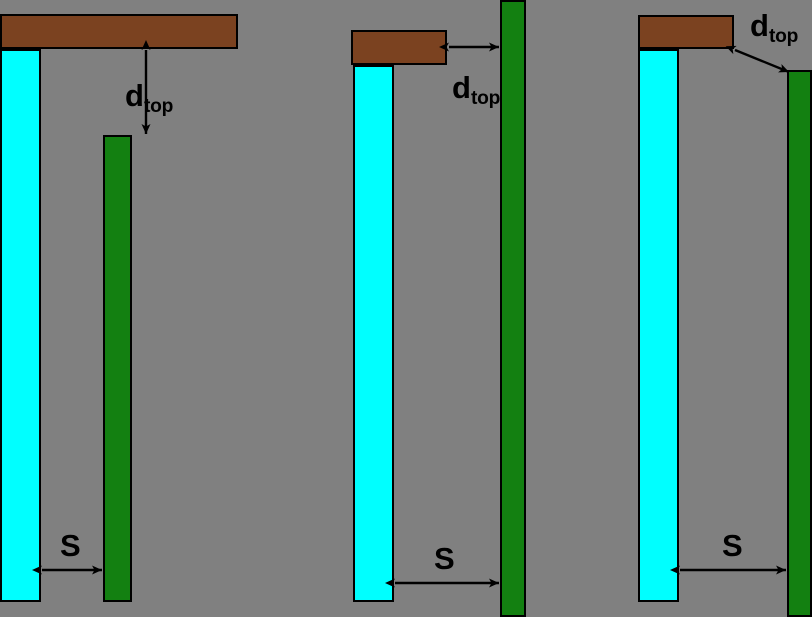  Describe the element at coordinates (799, 343) in the screenshot. I see `green-pillar-right` at that location.